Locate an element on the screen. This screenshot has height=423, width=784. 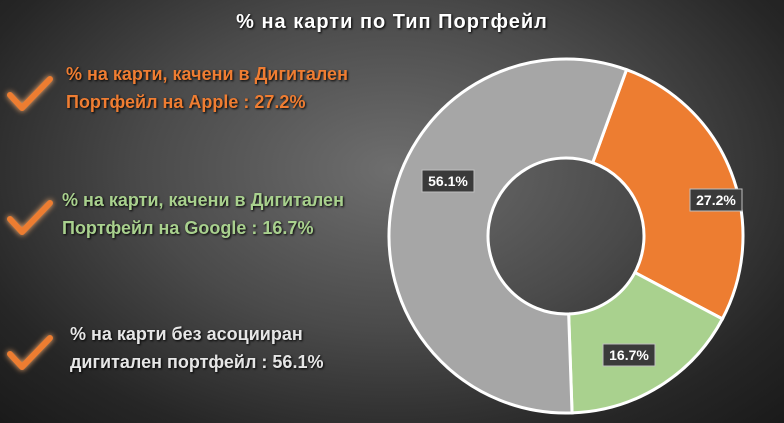
data-label-text: 27.2% is located at coordinates (716, 200).